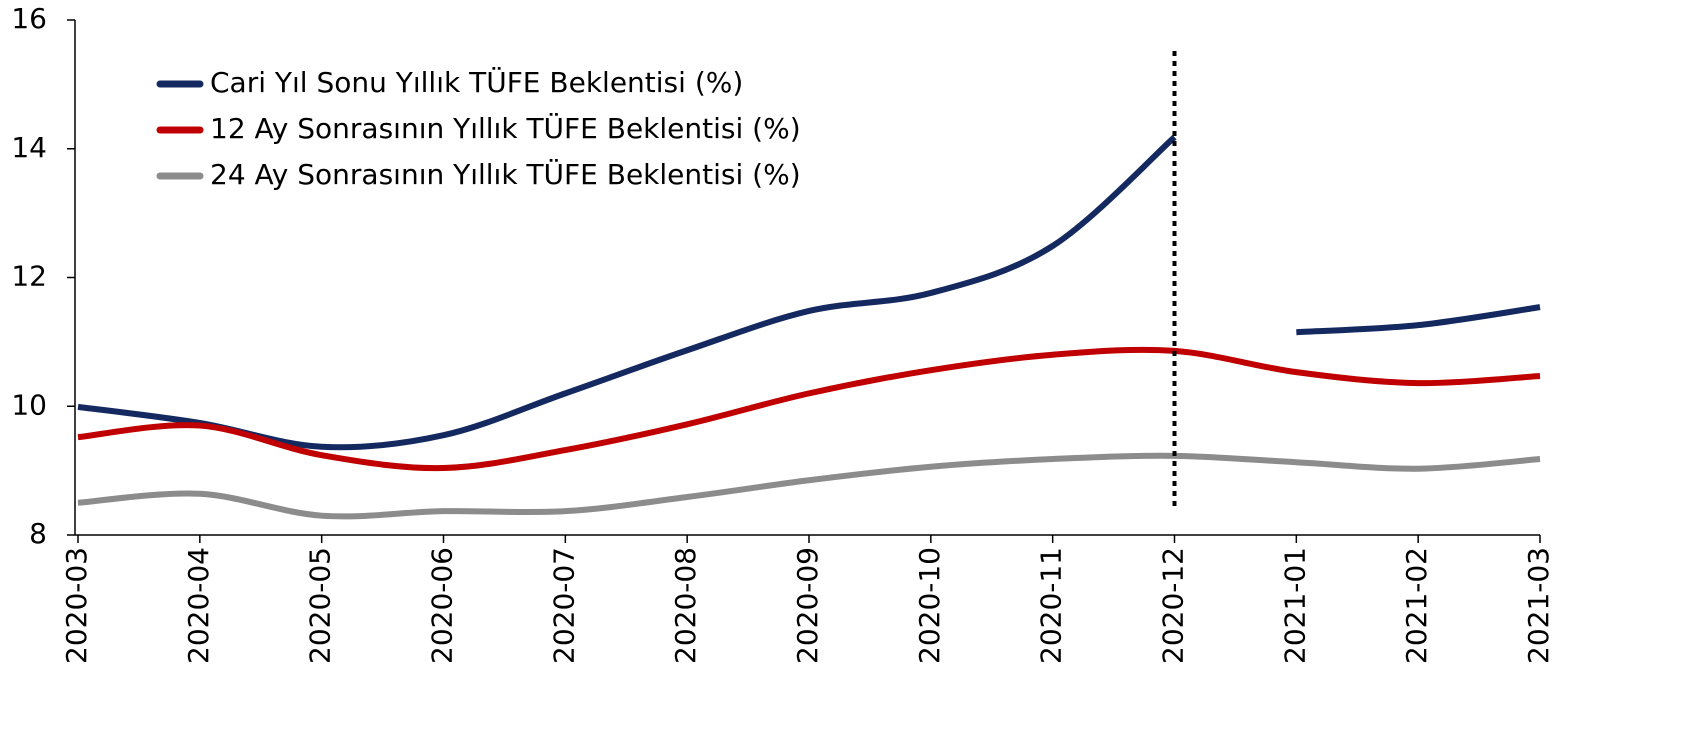 The image size is (1689, 731). I want to click on y-tick-label: 10, so click(29, 404).